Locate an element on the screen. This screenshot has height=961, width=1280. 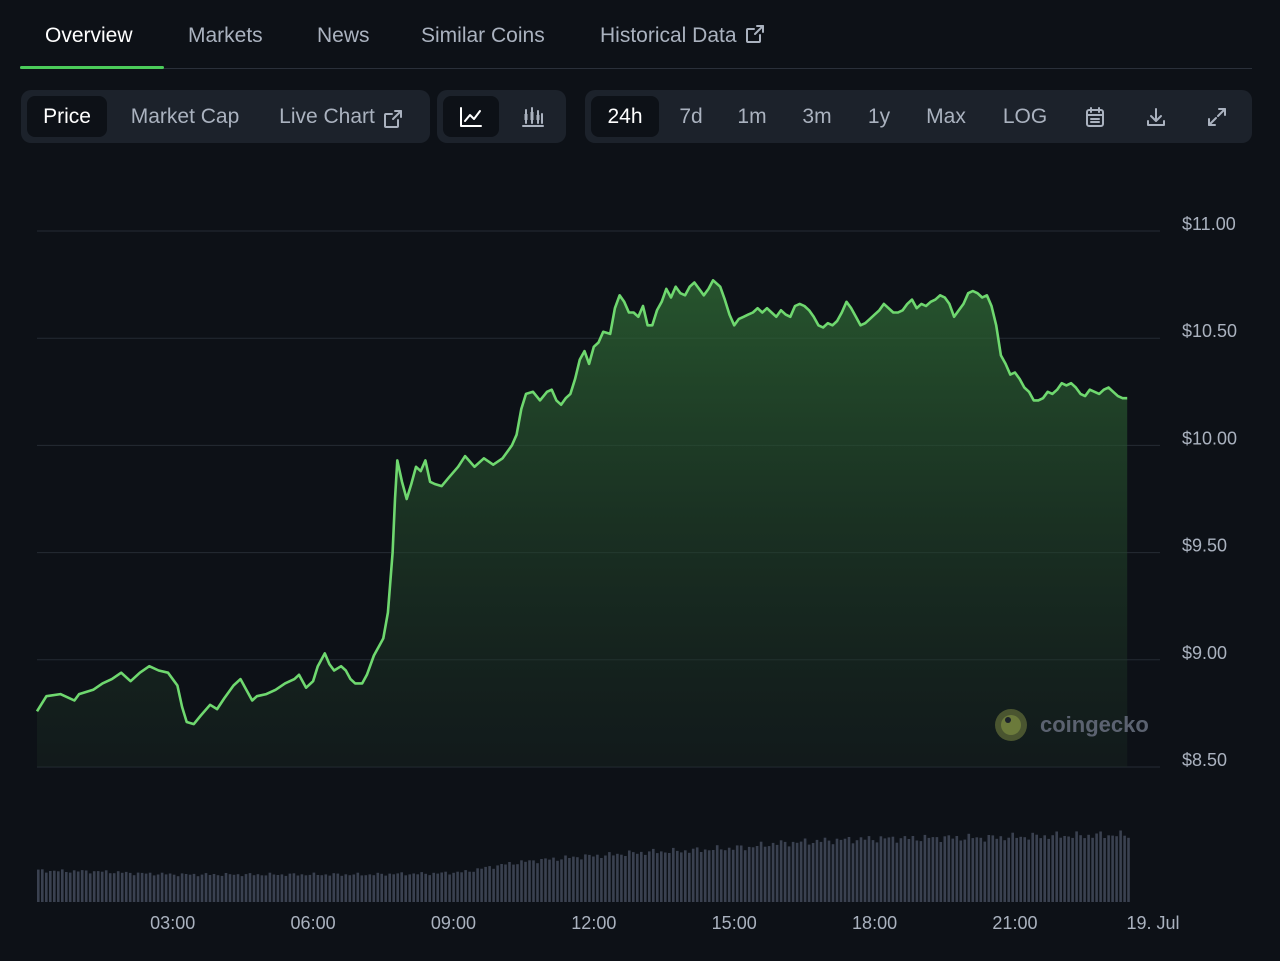
line-chart-button is located at coordinates (471, 116).